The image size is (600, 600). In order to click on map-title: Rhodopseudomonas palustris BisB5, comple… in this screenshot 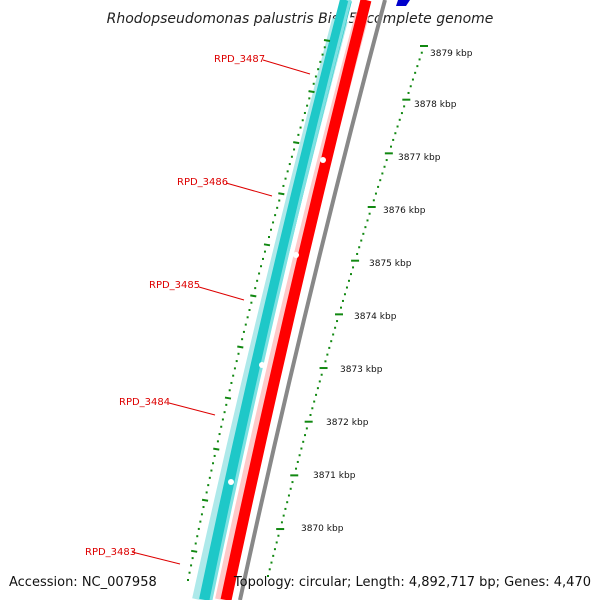, I will do `click(300, 19)`.